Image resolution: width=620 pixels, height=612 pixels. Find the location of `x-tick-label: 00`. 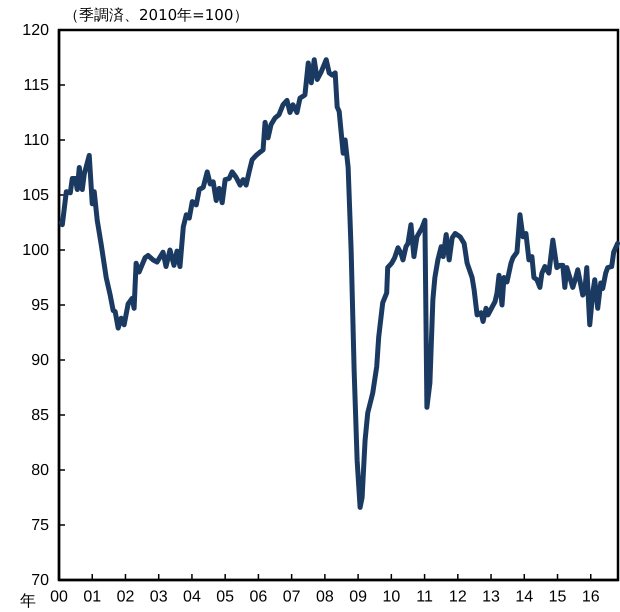

x-tick-label: 00 is located at coordinates (59, 597).